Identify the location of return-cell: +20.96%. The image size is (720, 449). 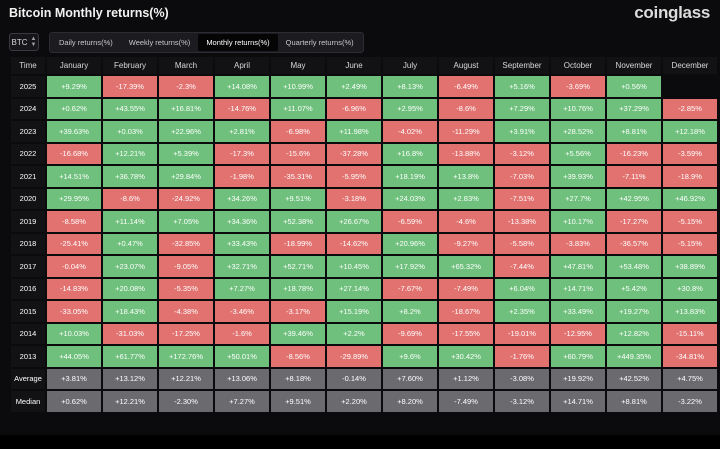
(410, 243).